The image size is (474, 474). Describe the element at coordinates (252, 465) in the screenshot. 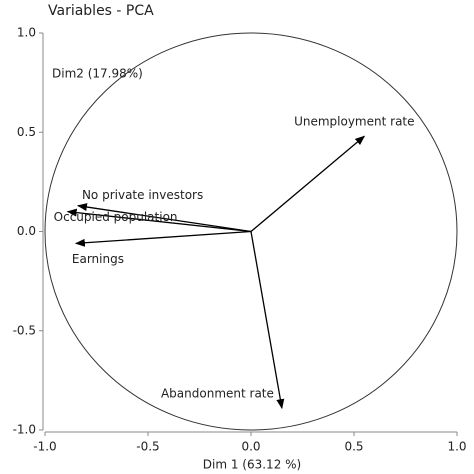

I see `x-axis-label: Dim 1 (63.12 %)` at that location.